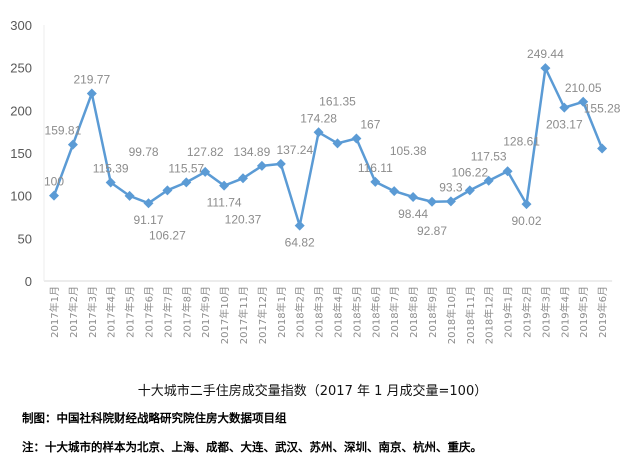  What do you see at coordinates (205, 312) in the screenshot?
I see `x-tick-label: 2017年9月` at bounding box center [205, 312].